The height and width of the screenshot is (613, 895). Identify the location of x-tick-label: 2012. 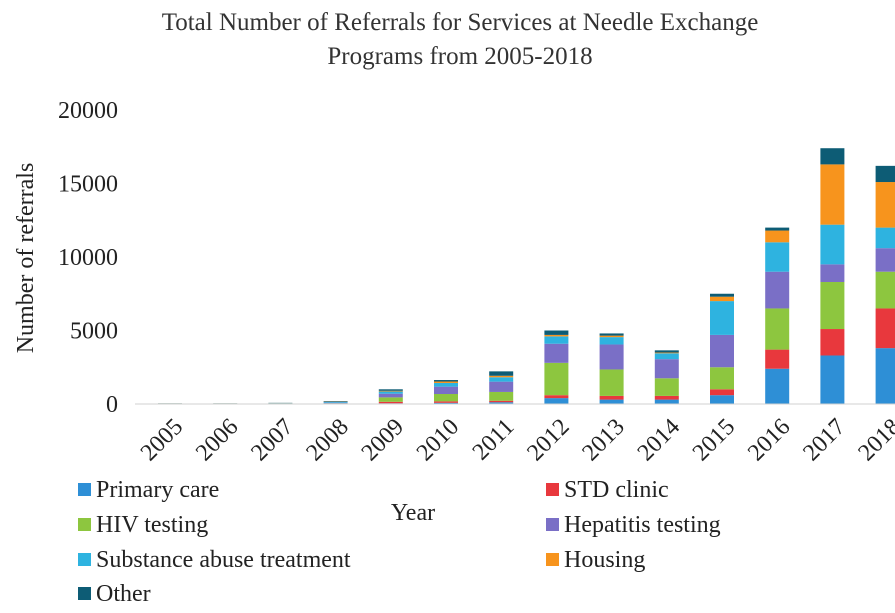
(548, 440).